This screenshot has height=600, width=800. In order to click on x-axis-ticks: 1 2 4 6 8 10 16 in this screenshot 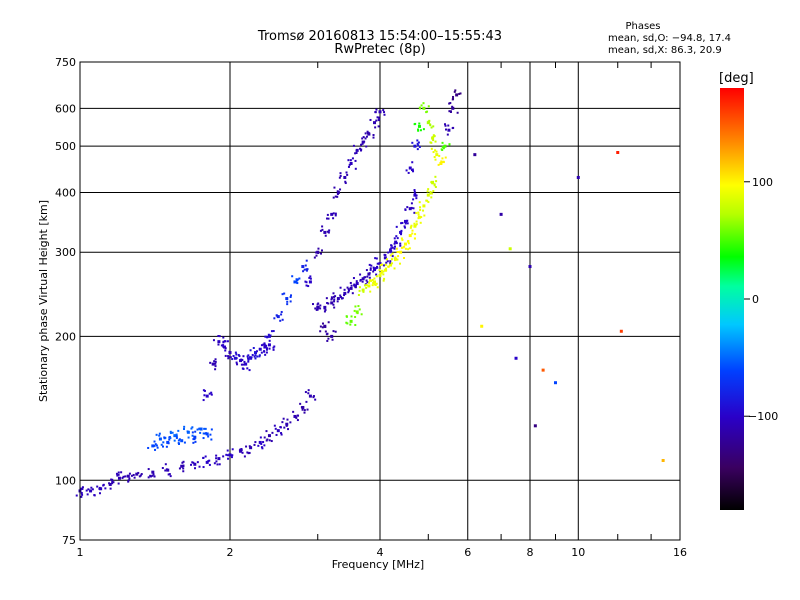, I will do `click(382, 552)`.